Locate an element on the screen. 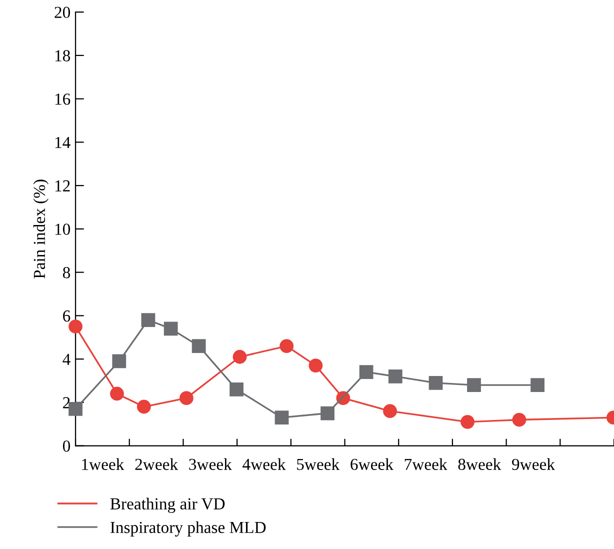 The height and width of the screenshot is (549, 614). x-tick-label: 9week is located at coordinates (533, 464).